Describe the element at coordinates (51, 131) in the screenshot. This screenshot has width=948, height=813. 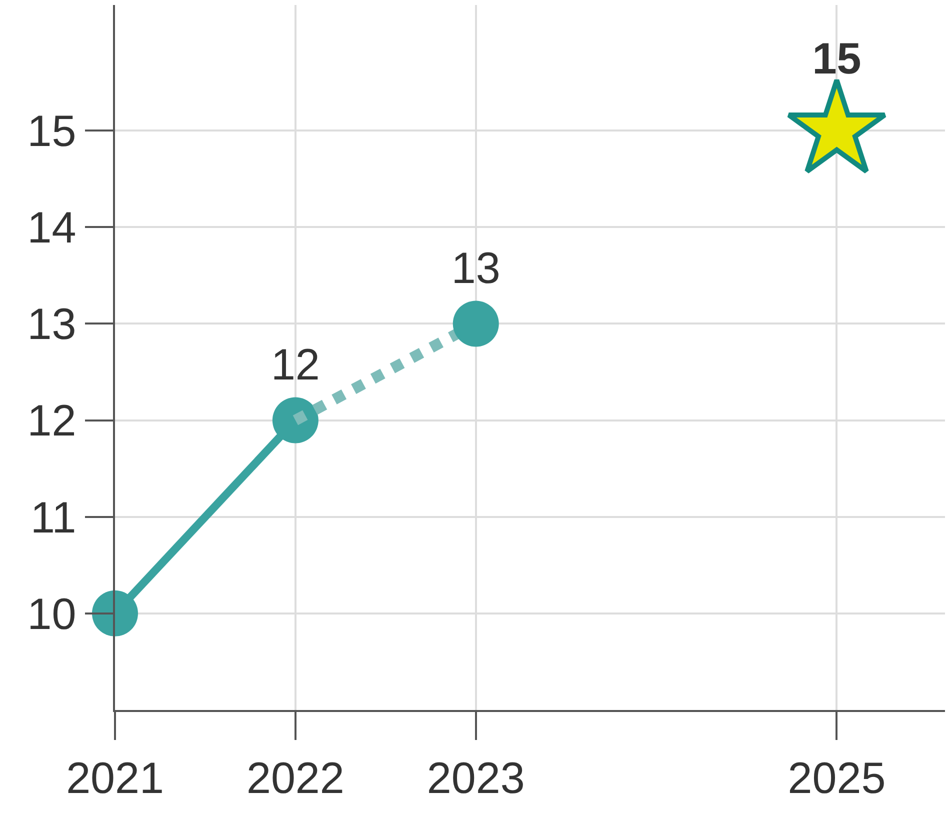
I see `y-tick-label: 15` at that location.